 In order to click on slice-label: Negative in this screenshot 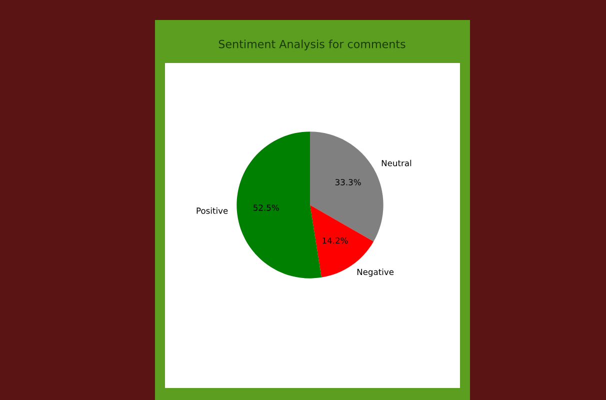, I will do `click(375, 272)`.